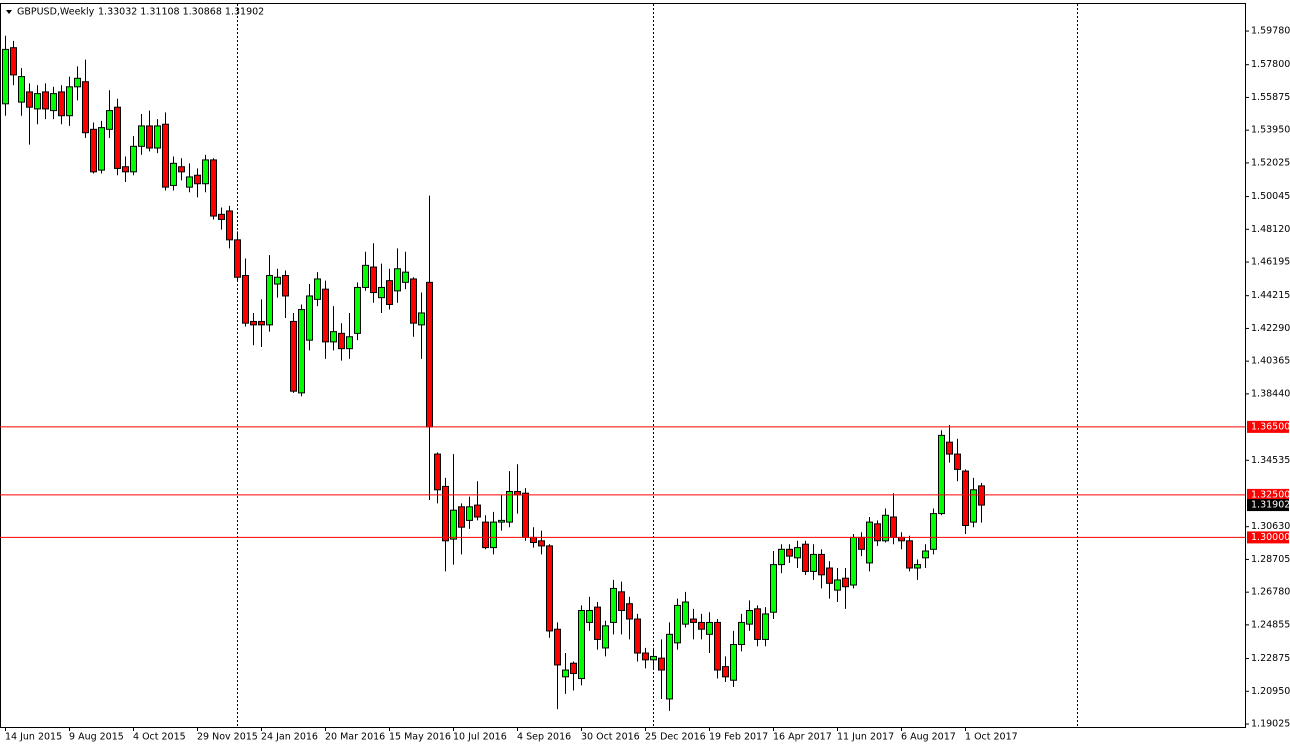 Image resolution: width=1290 pixels, height=750 pixels. Describe the element at coordinates (544, 737) in the screenshot. I see `x-tick-label: 4 Sep 2016` at that location.